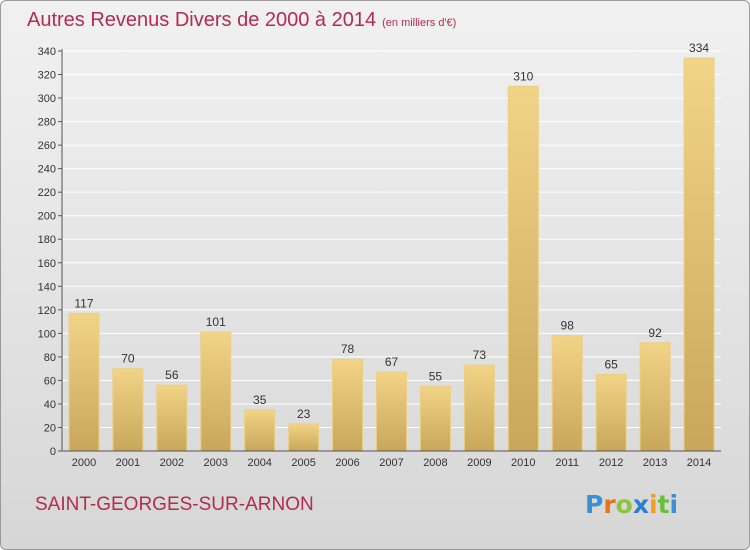 The width and height of the screenshot is (750, 550). I want to click on logo-letter: P, so click(594, 504).